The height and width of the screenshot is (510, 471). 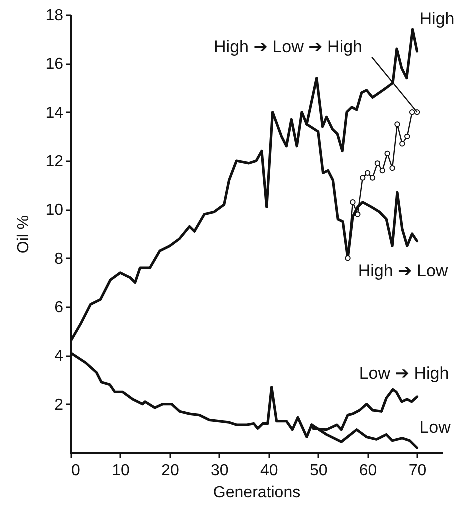 I want to click on y-tick-label: 18, so click(x=55, y=16).